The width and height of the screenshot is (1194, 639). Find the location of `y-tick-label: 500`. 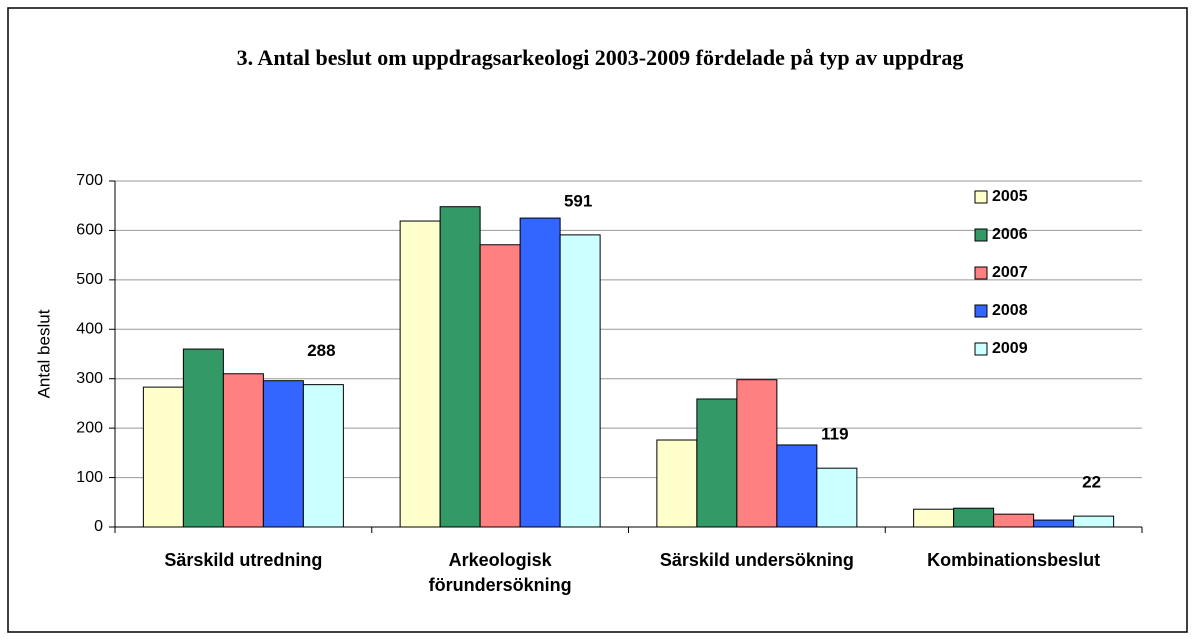

y-tick-label: 500 is located at coordinates (89, 279).